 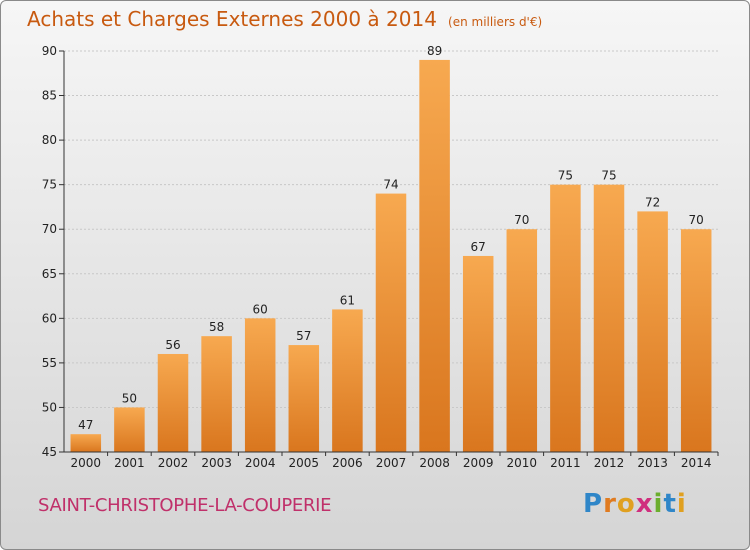 I want to click on x-tick-label-2013: 2013, so click(x=652, y=463).